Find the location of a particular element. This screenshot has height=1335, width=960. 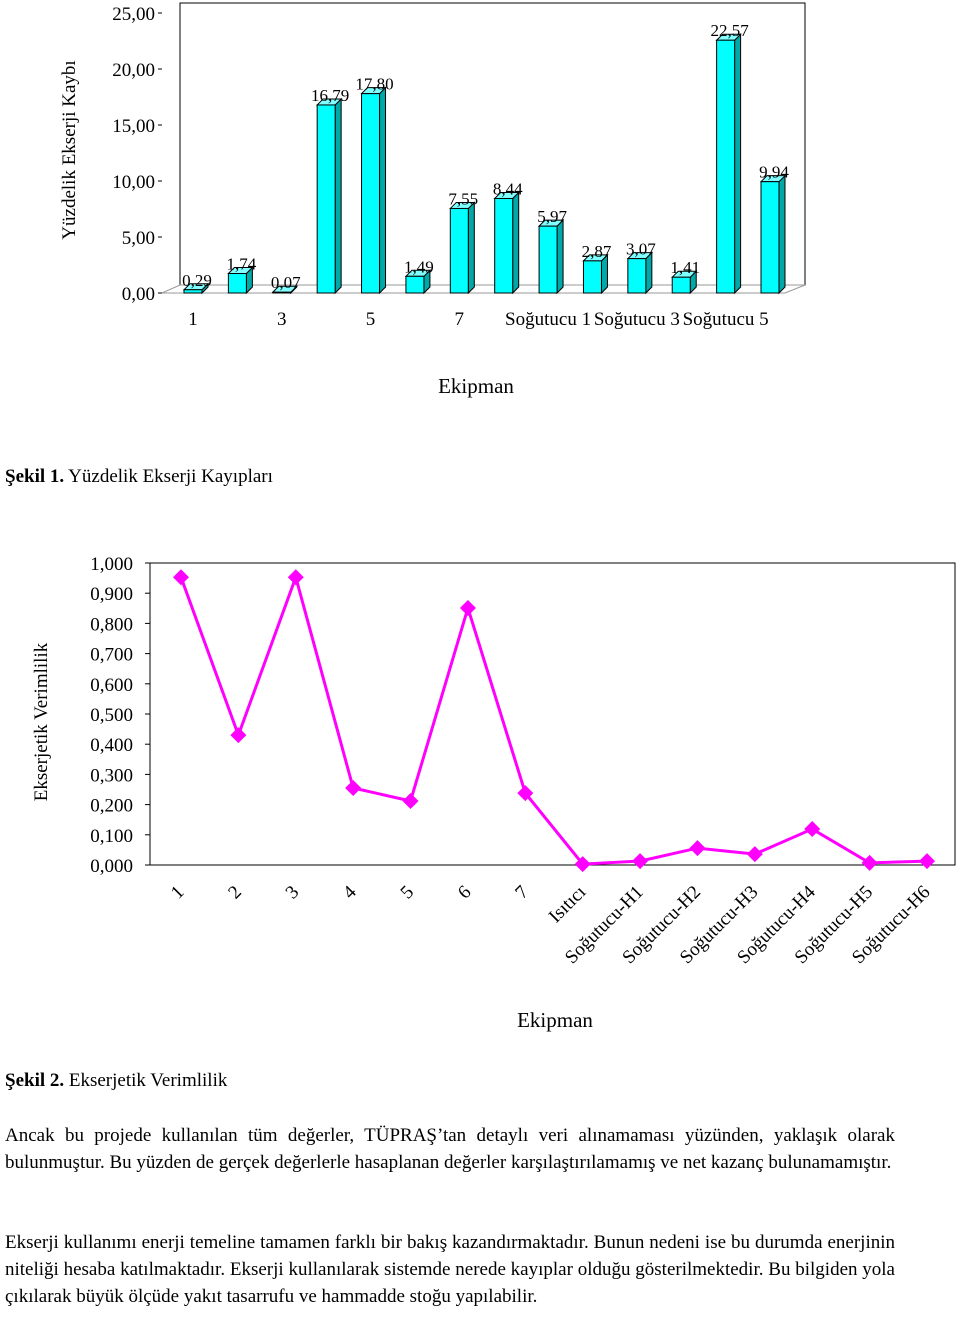

y-axis-title: Ekserjetik Verimlilik is located at coordinates (41, 721).